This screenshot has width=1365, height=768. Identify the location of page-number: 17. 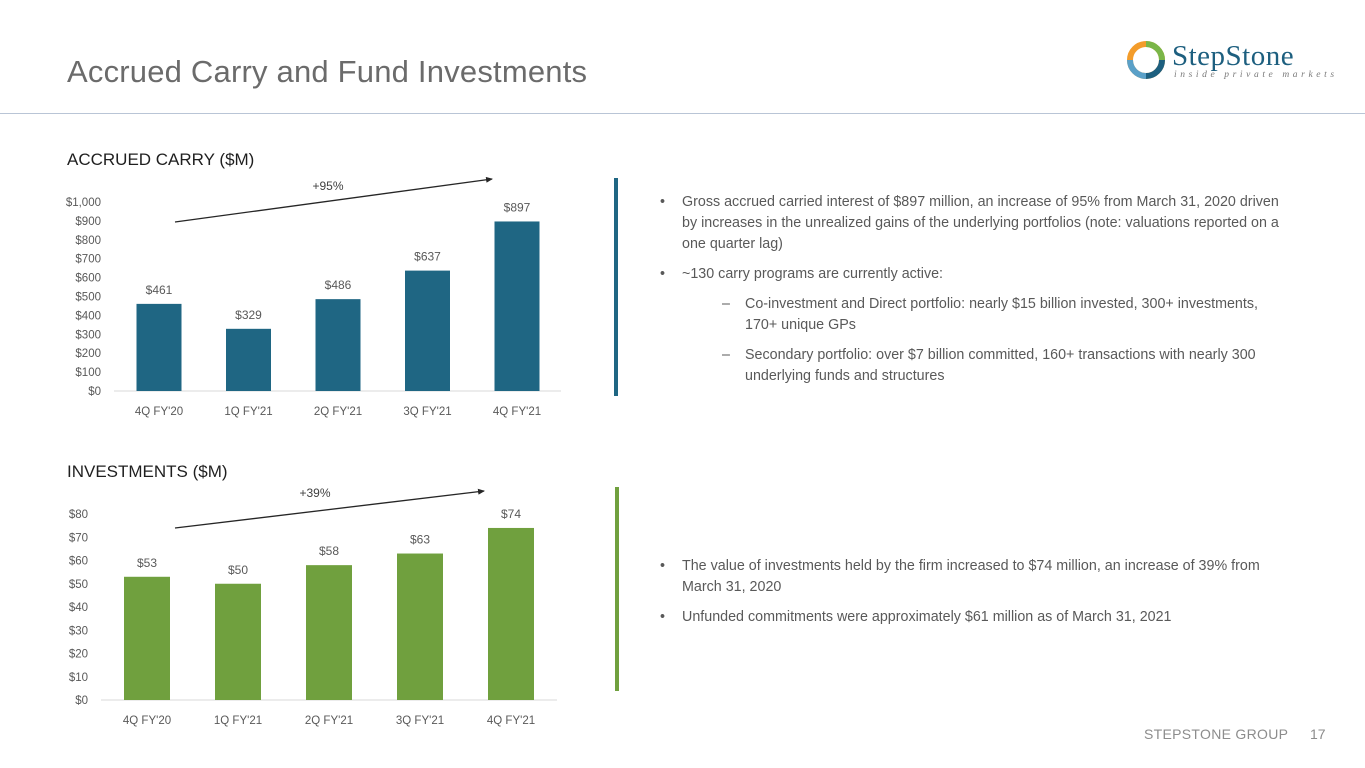
(1318, 734).